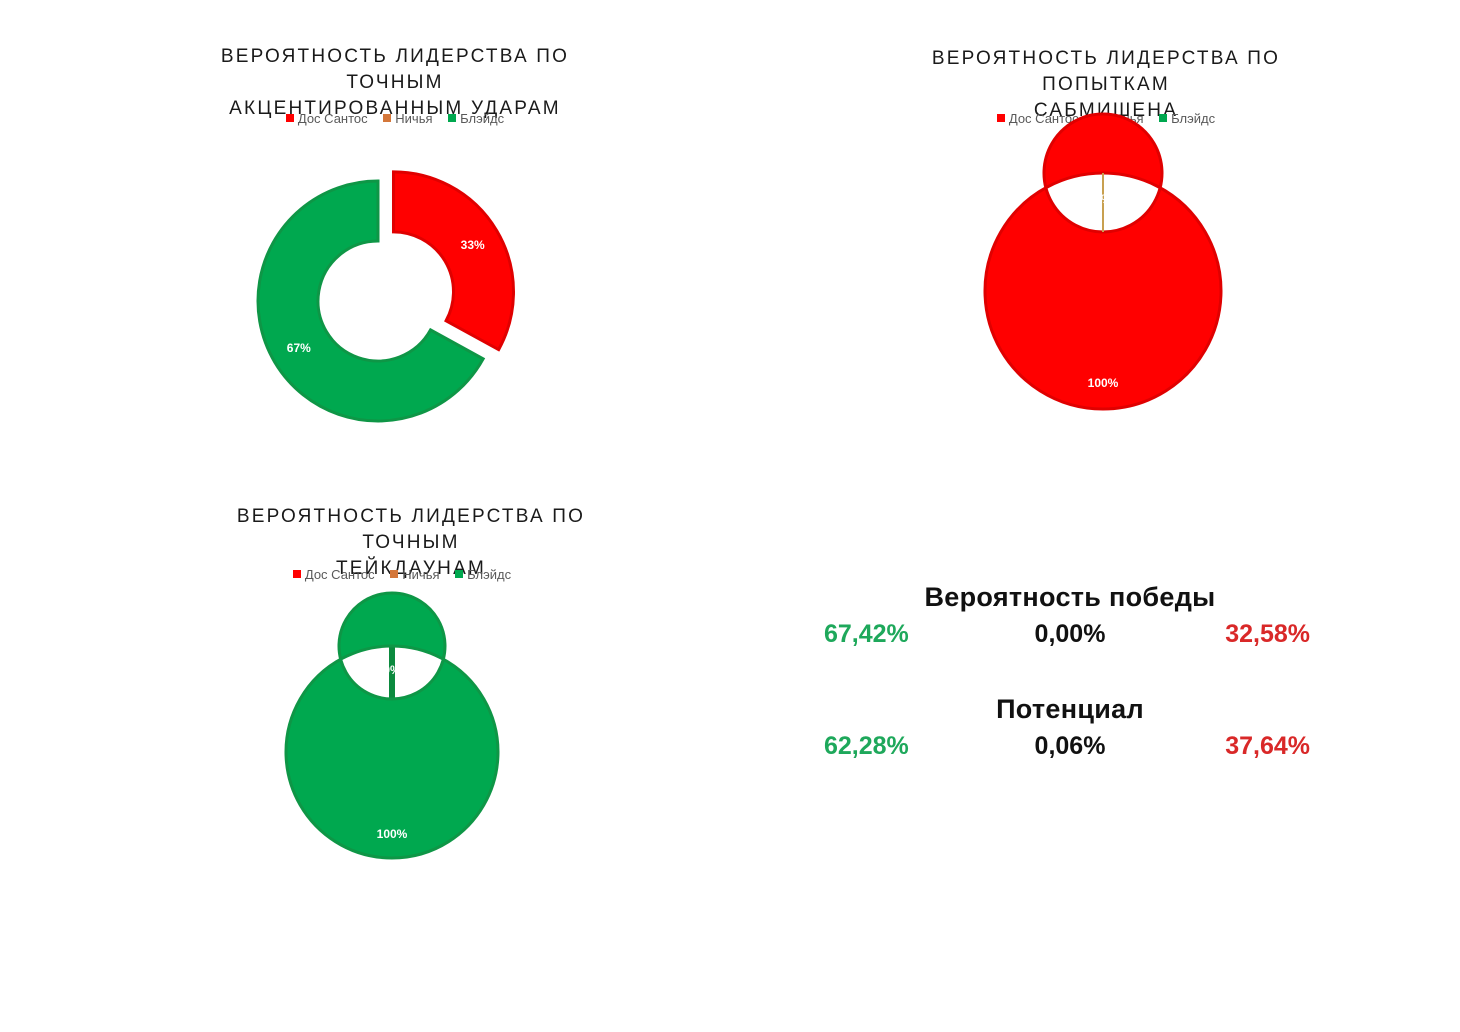  I want to click on potential-row: 62,28% 0,06% 37,64%, so click(1070, 749).